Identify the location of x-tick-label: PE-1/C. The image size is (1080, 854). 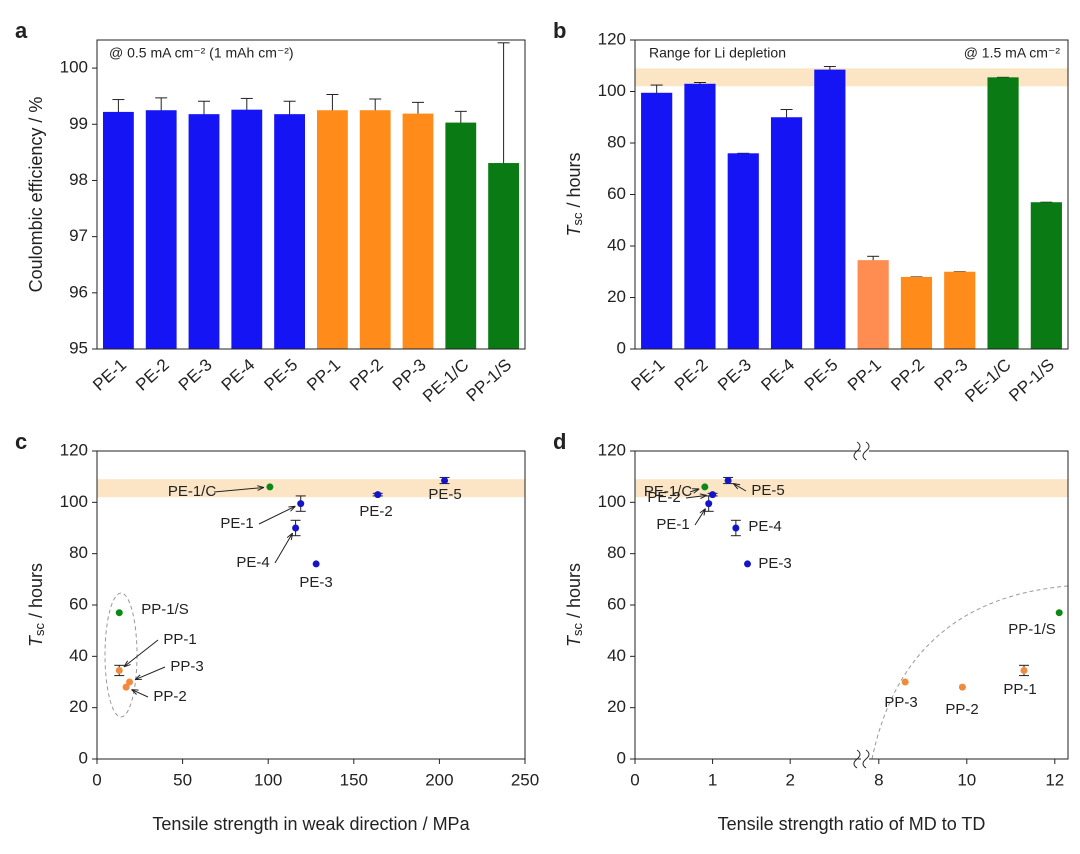
(987, 380).